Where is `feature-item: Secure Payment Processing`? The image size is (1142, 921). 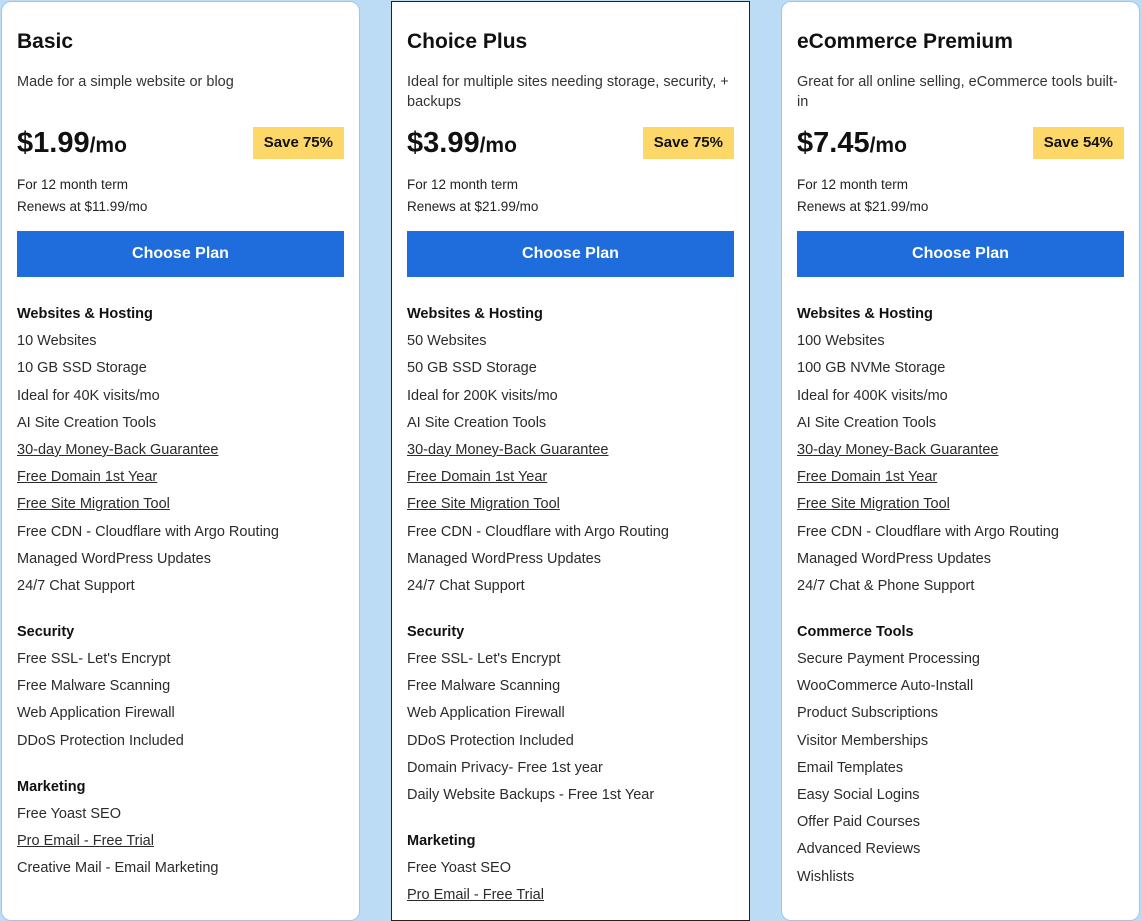
feature-item: Secure Payment Processing is located at coordinates (888, 659).